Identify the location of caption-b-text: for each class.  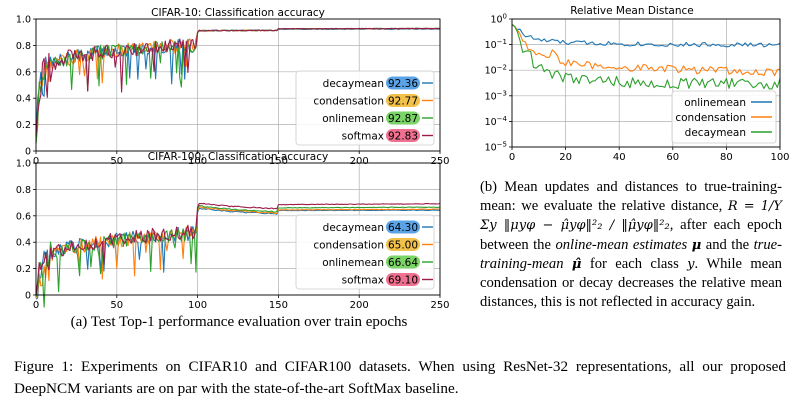
(634, 263).